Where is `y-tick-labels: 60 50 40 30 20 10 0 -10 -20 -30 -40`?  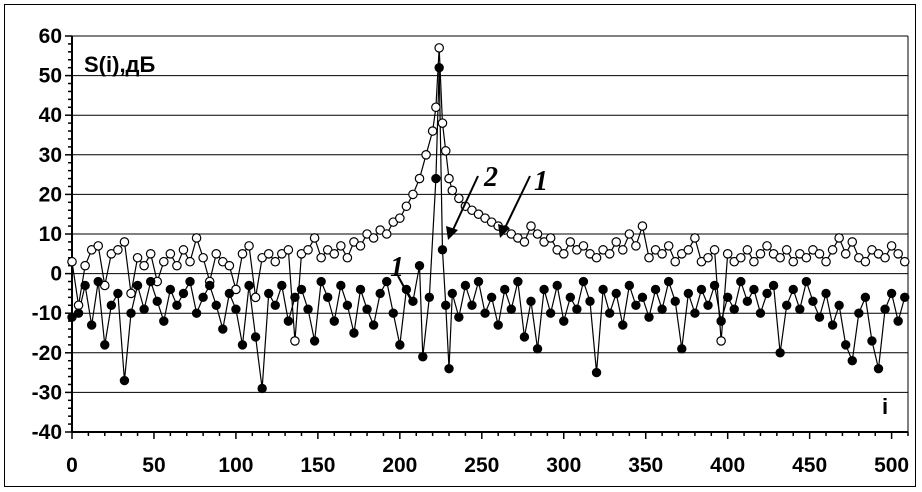 y-tick-labels: 60 50 40 30 20 10 0 -10 -20 -30 -40 is located at coordinates (47, 234).